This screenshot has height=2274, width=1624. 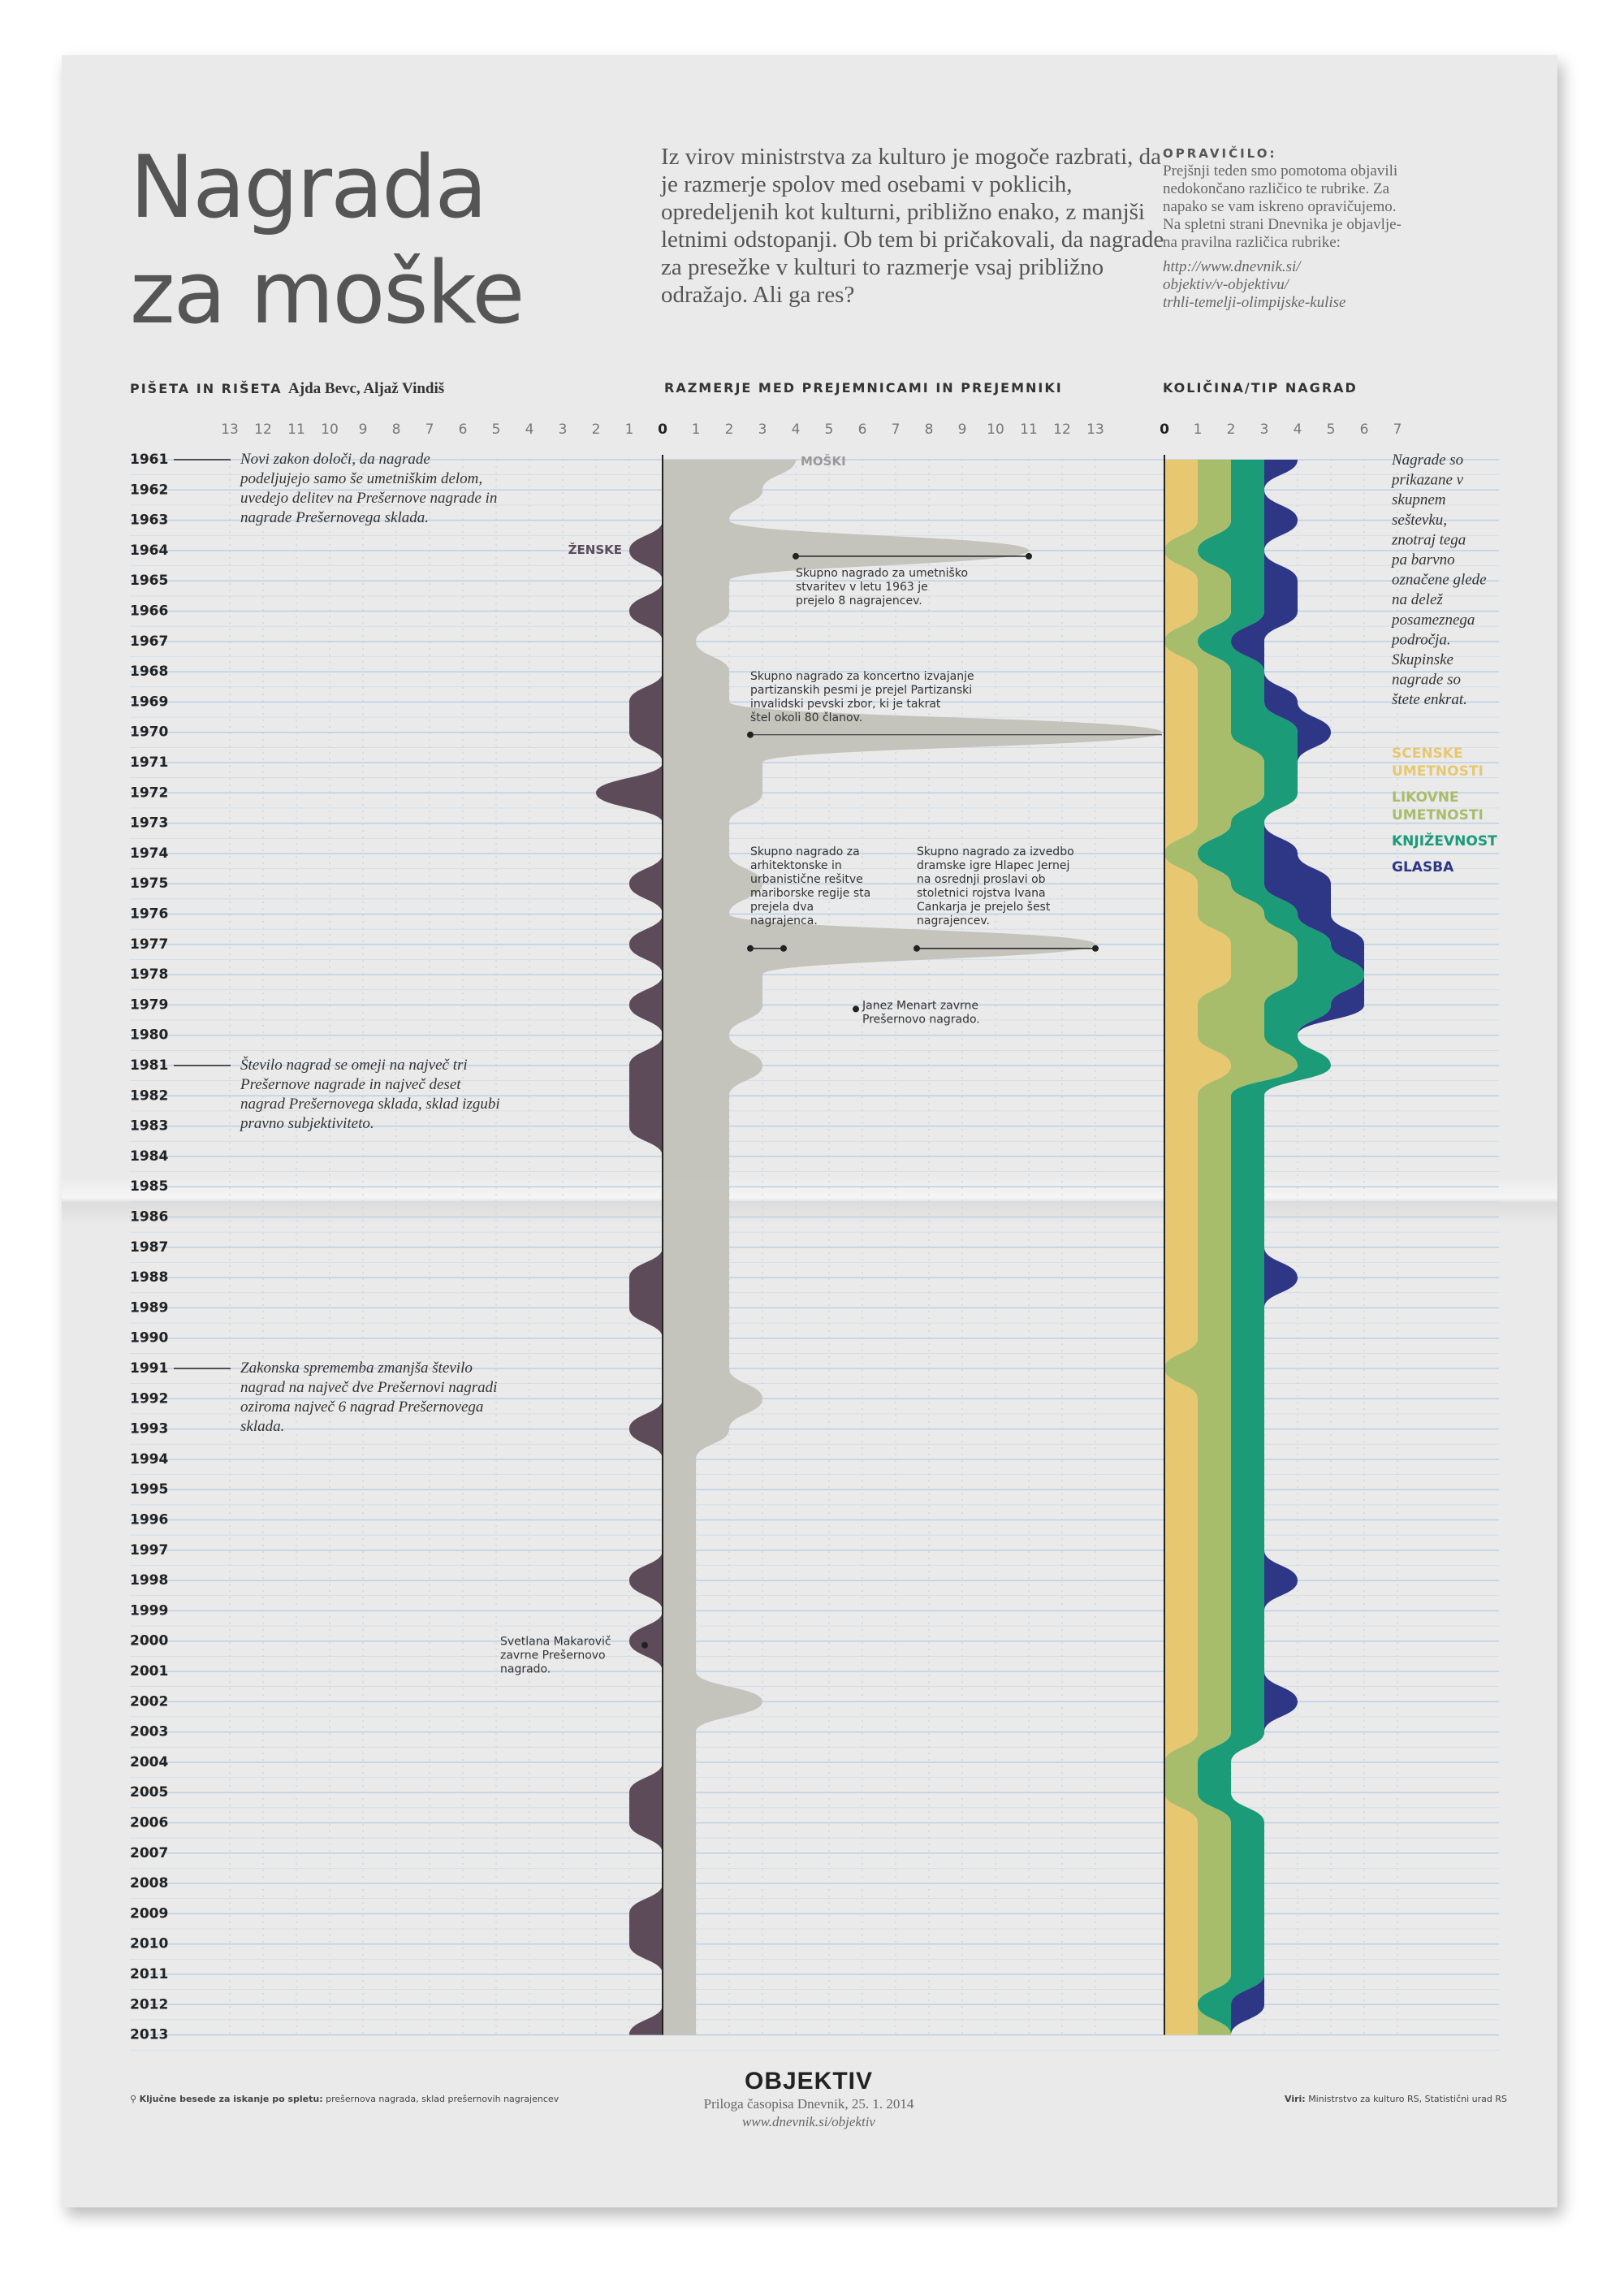 I want to click on title-line-1: Nagrada, so click(x=308, y=187).